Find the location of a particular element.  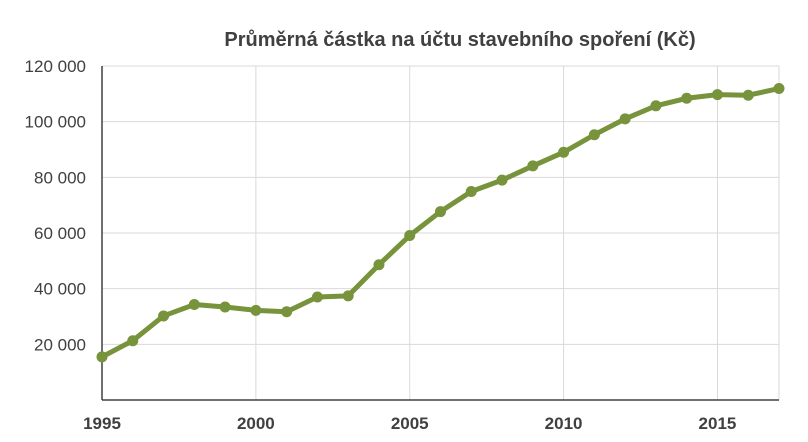

x-tick-label: 1995 is located at coordinates (102, 423).